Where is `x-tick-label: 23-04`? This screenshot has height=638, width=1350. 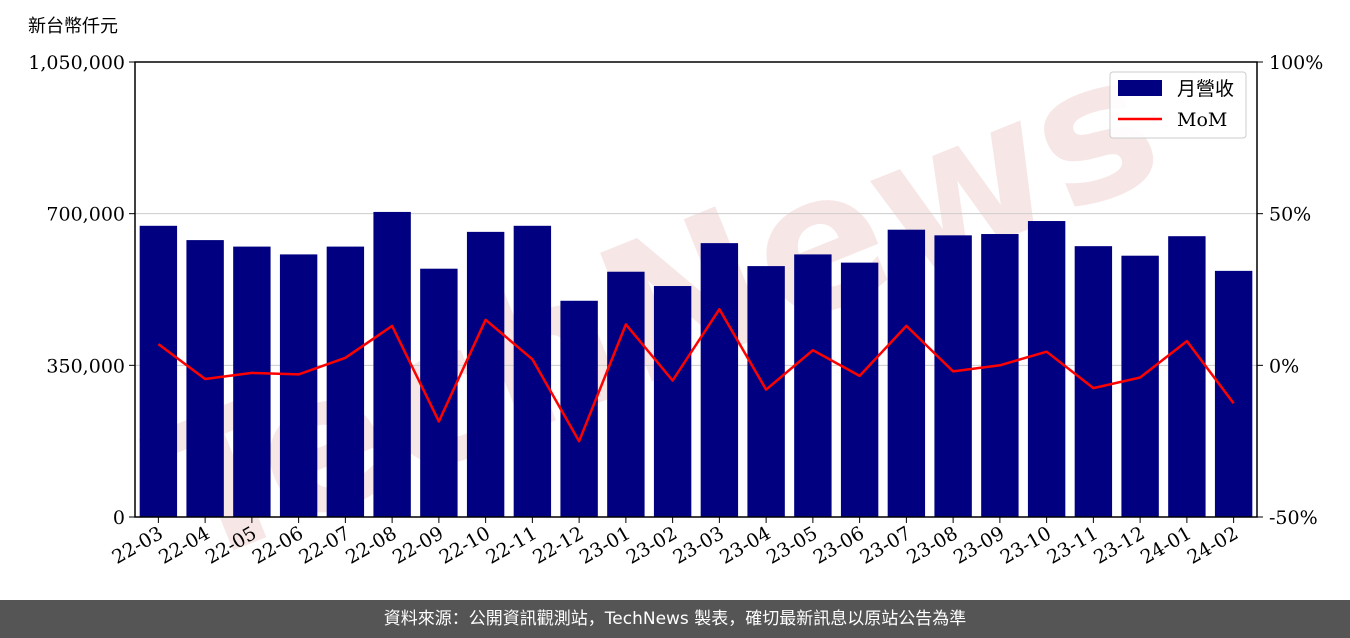
x-tick-label: 23-04 is located at coordinates (745, 545).